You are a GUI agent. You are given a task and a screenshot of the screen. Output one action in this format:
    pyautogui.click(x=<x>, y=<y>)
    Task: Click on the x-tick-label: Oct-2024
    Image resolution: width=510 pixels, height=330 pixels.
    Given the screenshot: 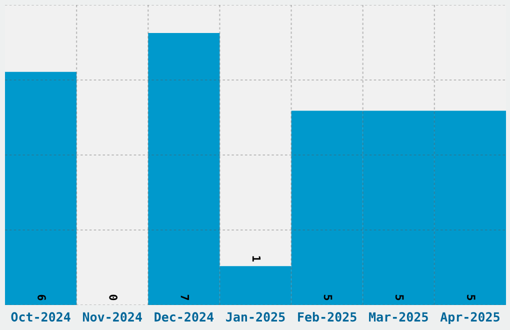 What is the action you would take?
    pyautogui.click(x=40, y=317)
    